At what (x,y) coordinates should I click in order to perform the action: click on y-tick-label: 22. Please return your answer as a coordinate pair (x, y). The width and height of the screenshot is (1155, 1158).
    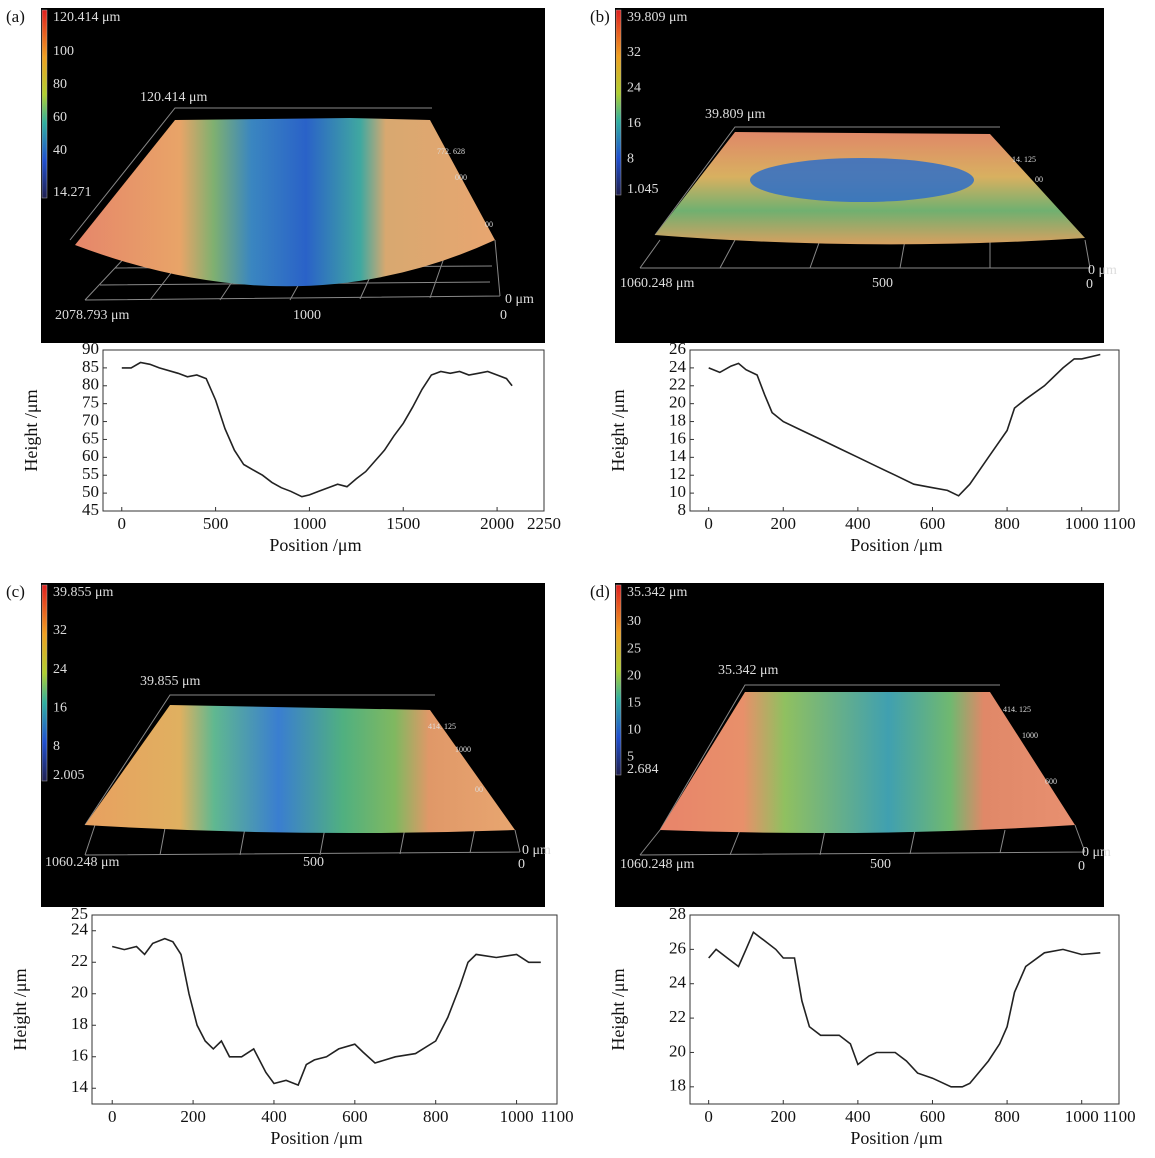
    Looking at the image, I should click on (677, 384).